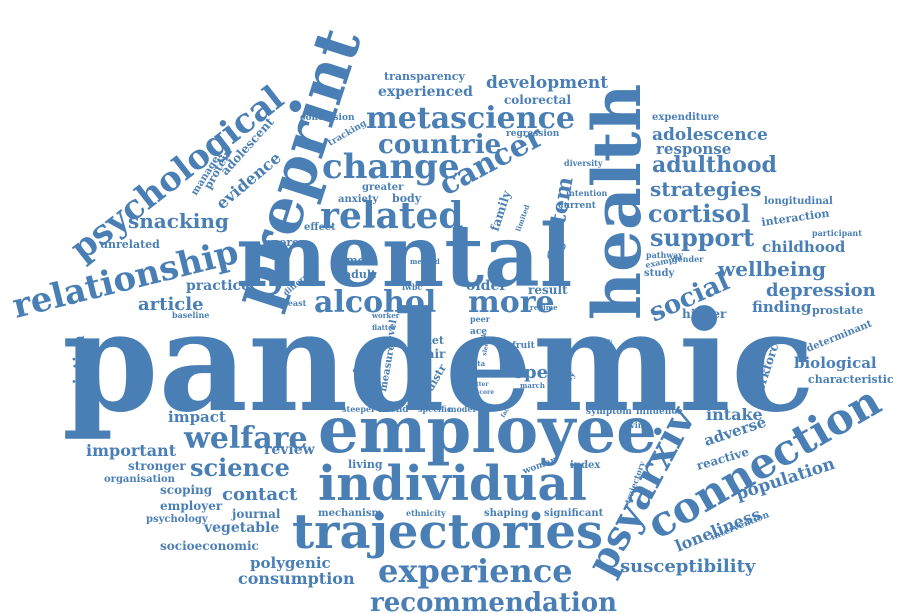  What do you see at coordinates (140, 479) in the screenshot?
I see `word-organisation: organisation` at bounding box center [140, 479].